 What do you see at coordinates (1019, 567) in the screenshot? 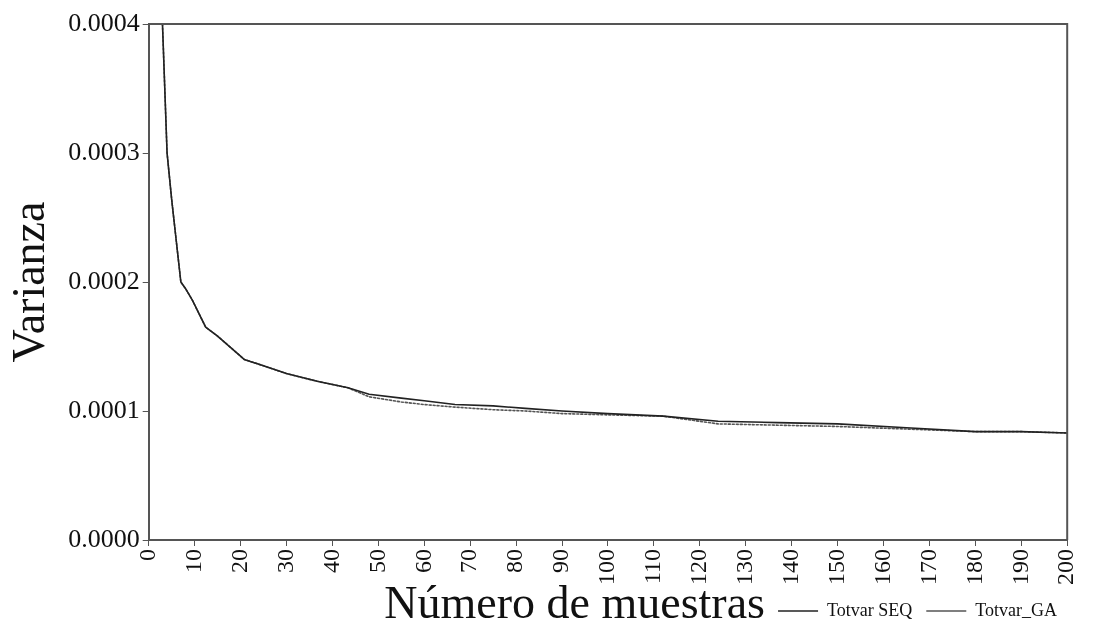
I see `x-tick-label: 190` at bounding box center [1019, 567].